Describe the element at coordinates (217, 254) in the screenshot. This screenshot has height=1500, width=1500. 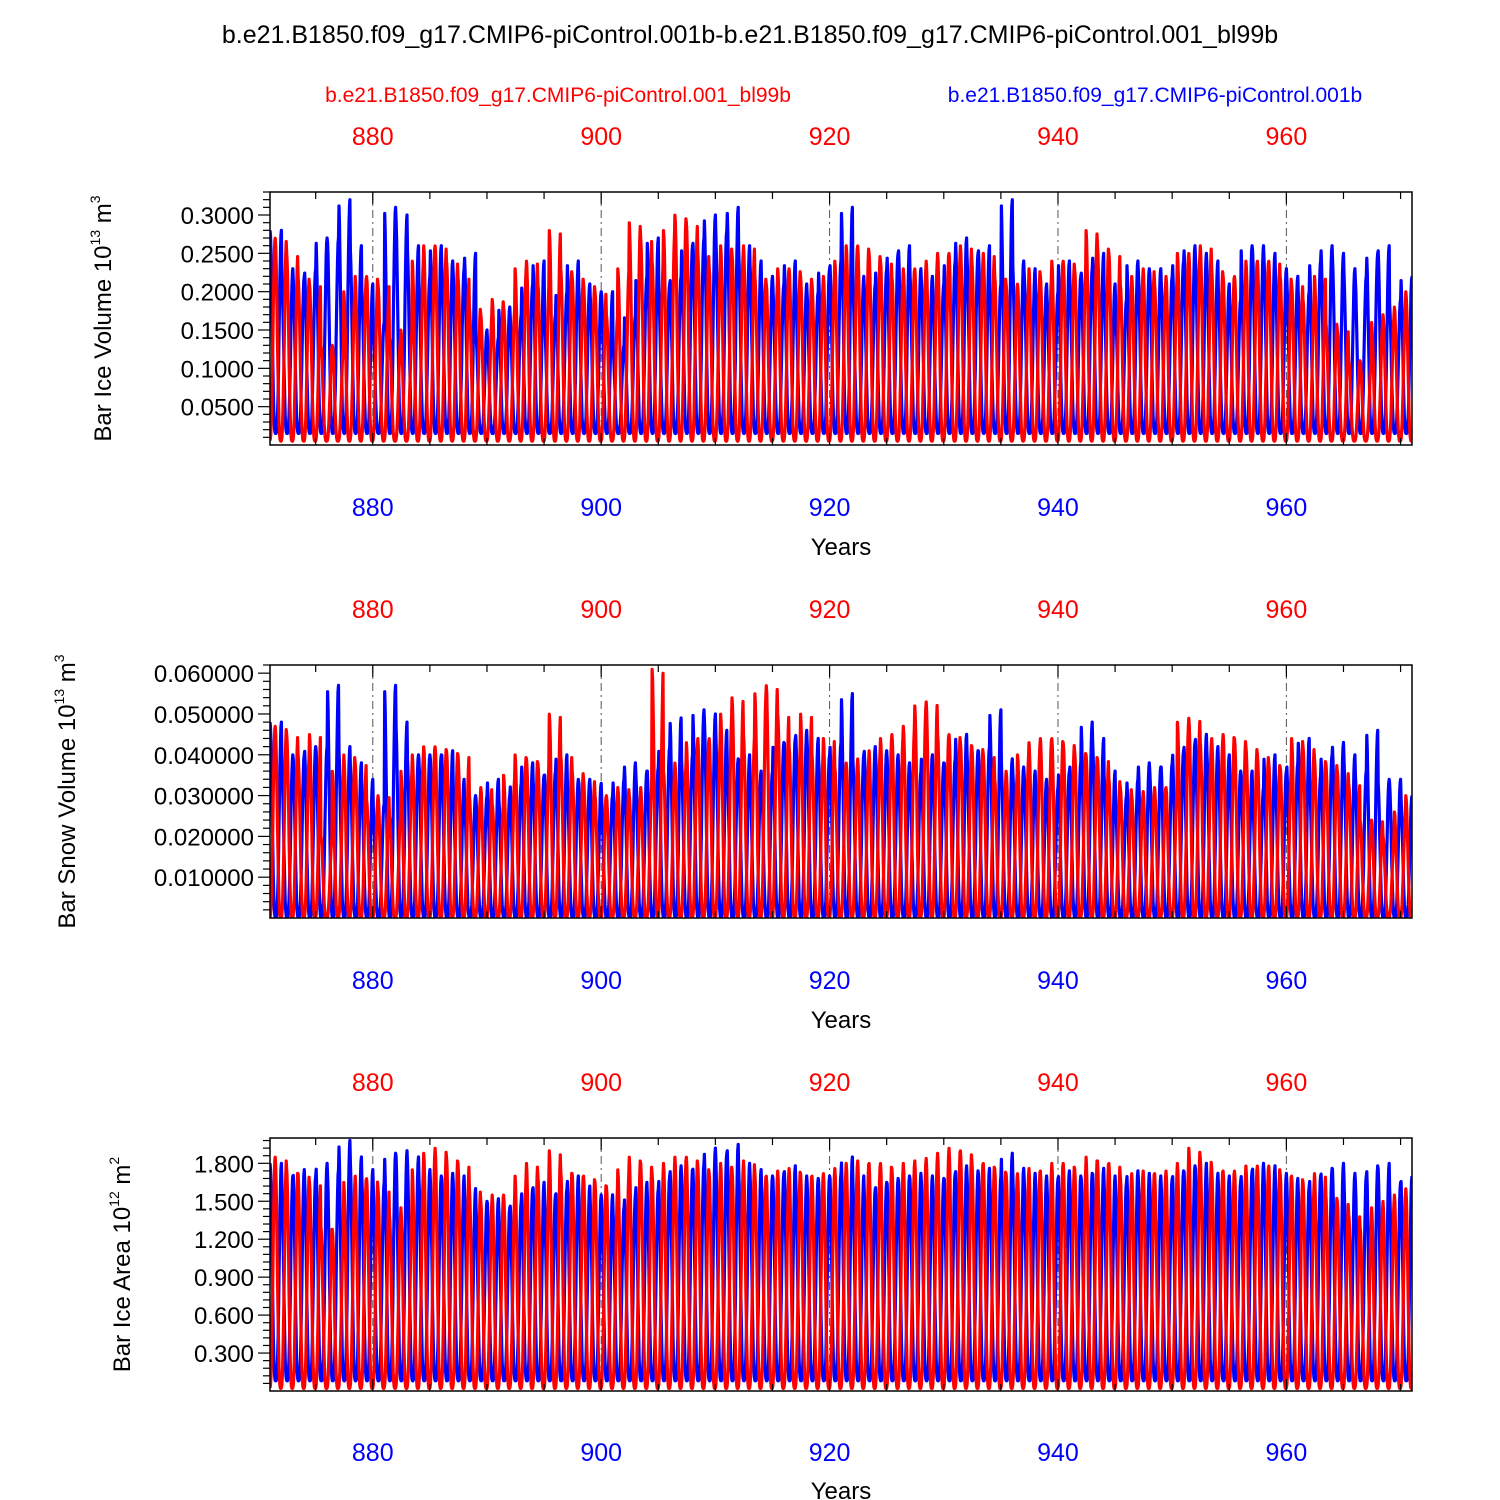
I see `y-tick-label: 0.2500` at that location.